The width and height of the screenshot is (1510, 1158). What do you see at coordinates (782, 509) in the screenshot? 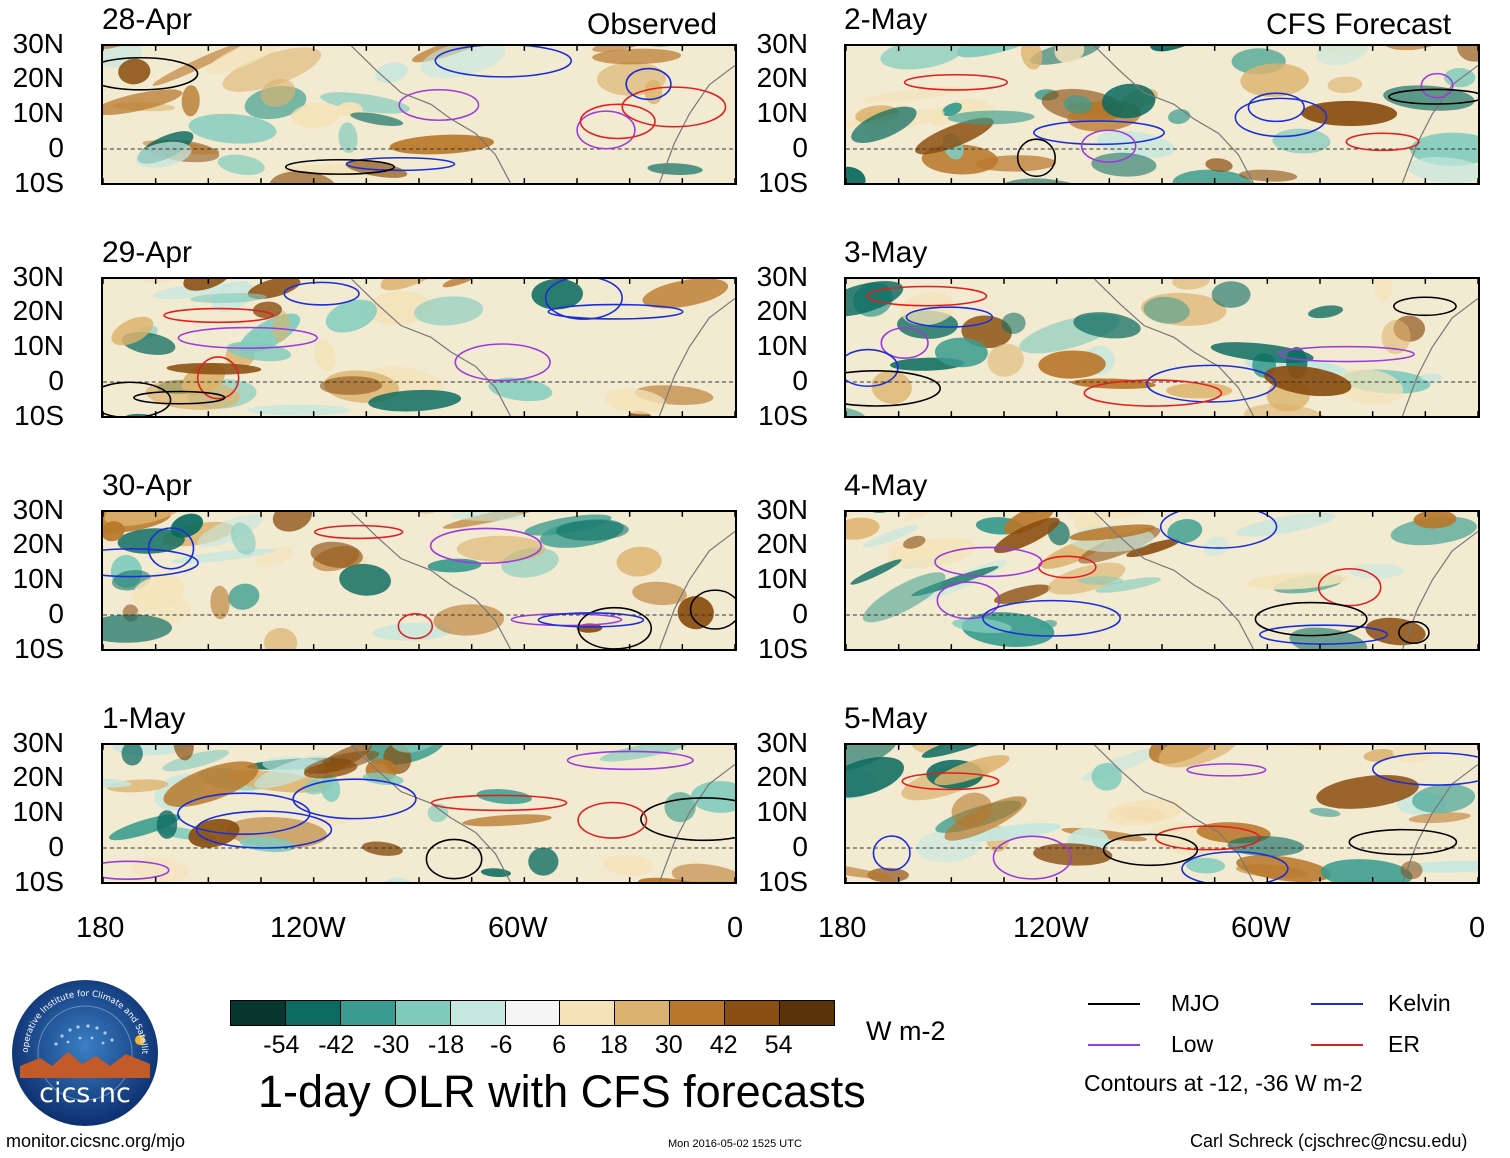
I see `lat-label-fc-3-30n: 30N` at bounding box center [782, 509].